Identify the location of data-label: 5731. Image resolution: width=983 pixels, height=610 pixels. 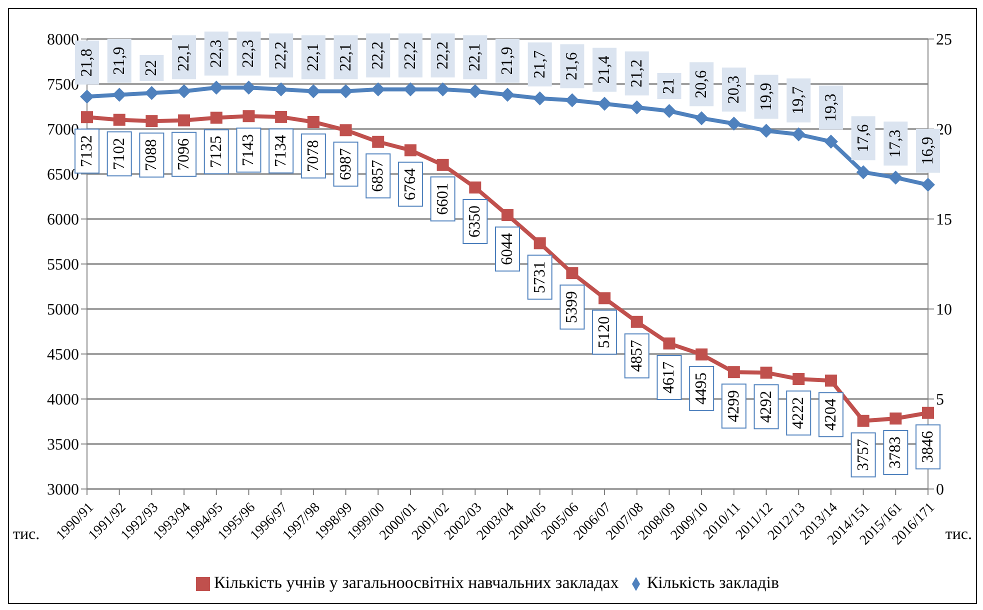
(539, 277).